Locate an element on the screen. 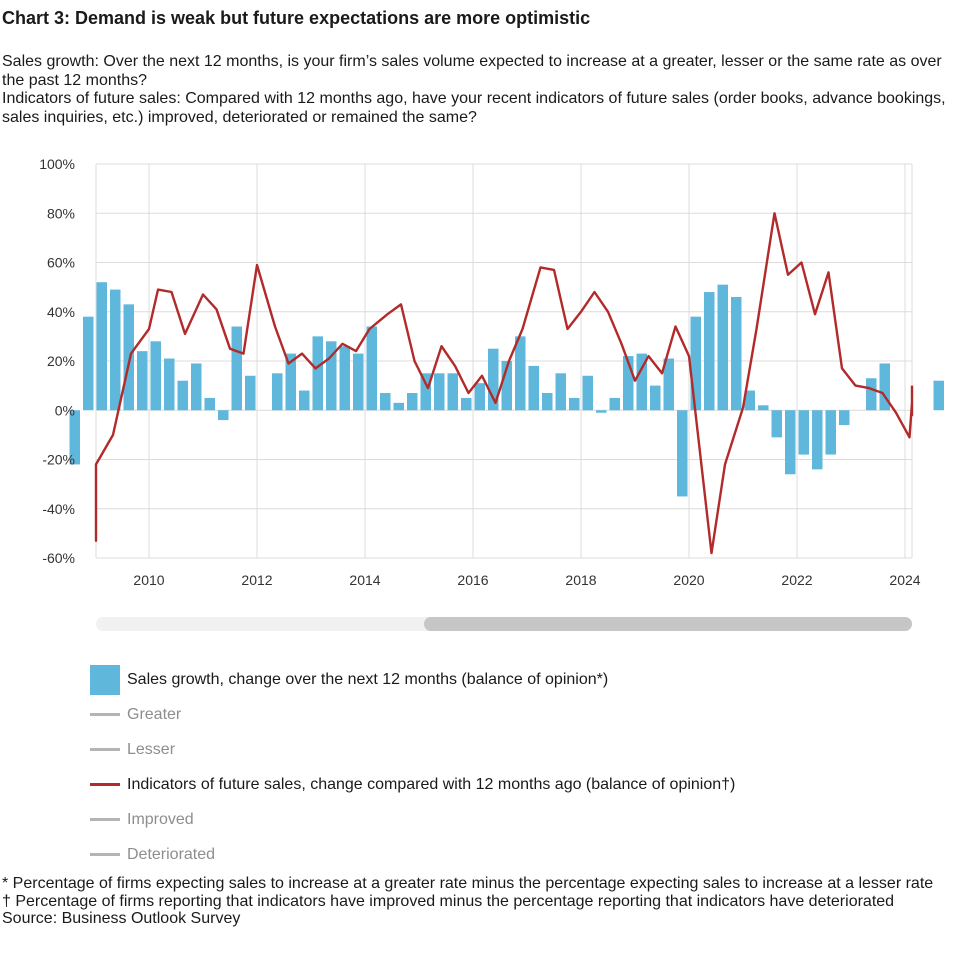 The width and height of the screenshot is (975, 973). y-tick-label: -40% is located at coordinates (58, 509).